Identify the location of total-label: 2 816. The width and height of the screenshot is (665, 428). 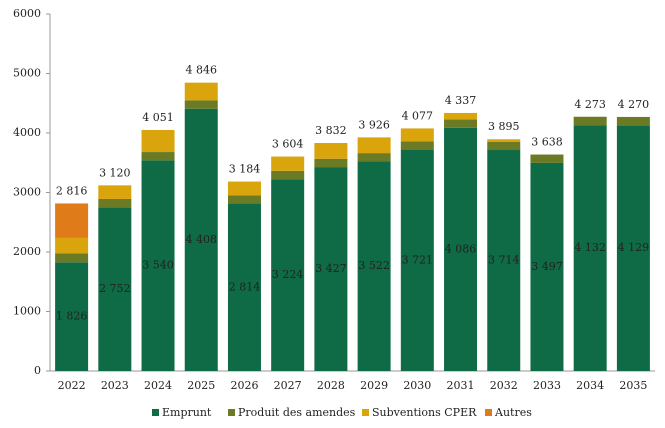
(72, 190).